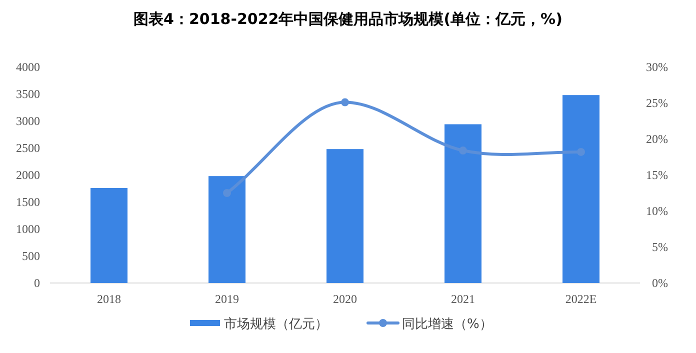  Describe the element at coordinates (276, 324) in the screenshot. I see `legend-label: 市场规模（亿元）` at that location.